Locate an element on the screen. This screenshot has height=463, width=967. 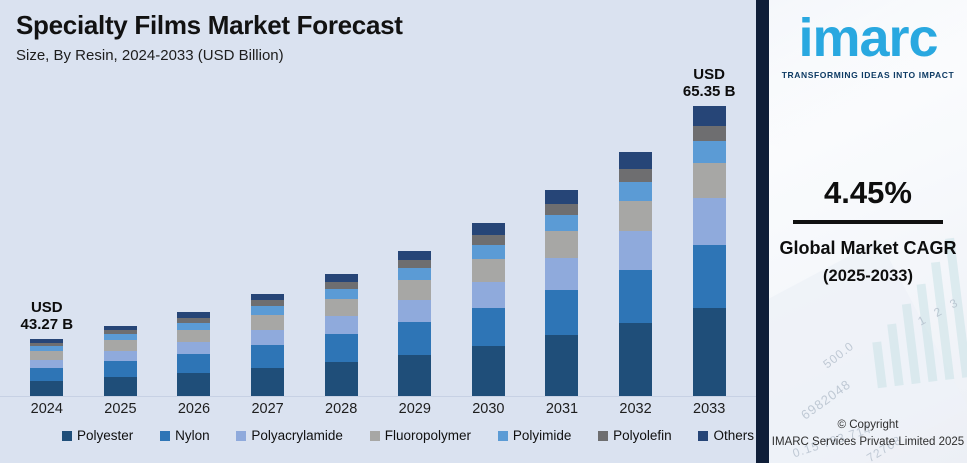
decorative-bar is located at coordinates (895, 355).